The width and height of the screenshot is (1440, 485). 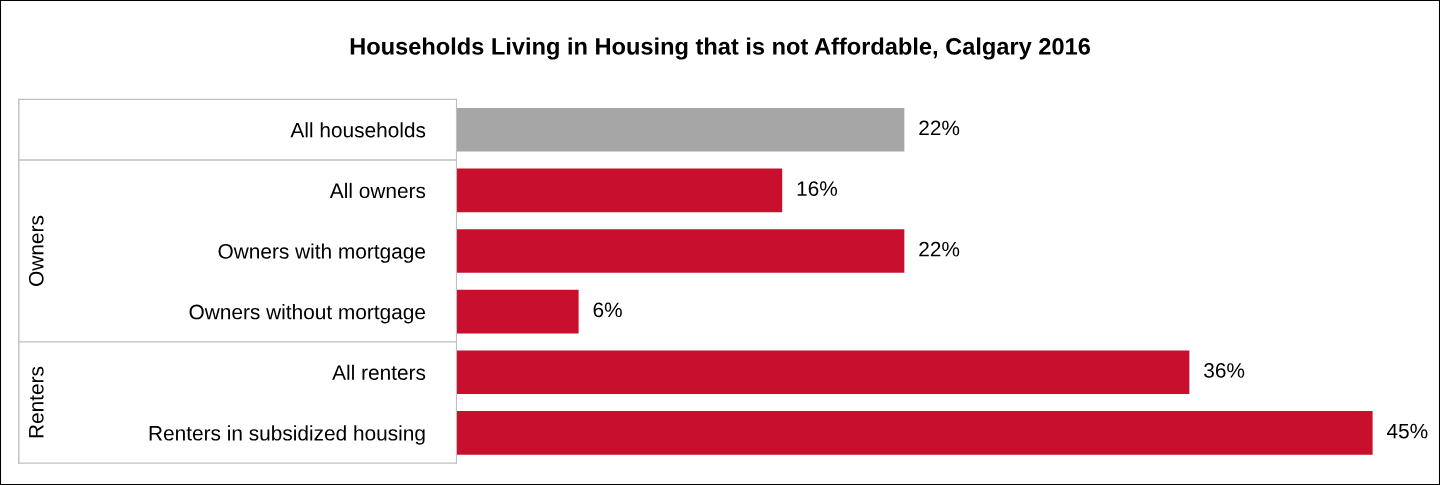 What do you see at coordinates (307, 314) in the screenshot?
I see `y-tick-label: Owners without mortgage` at bounding box center [307, 314].